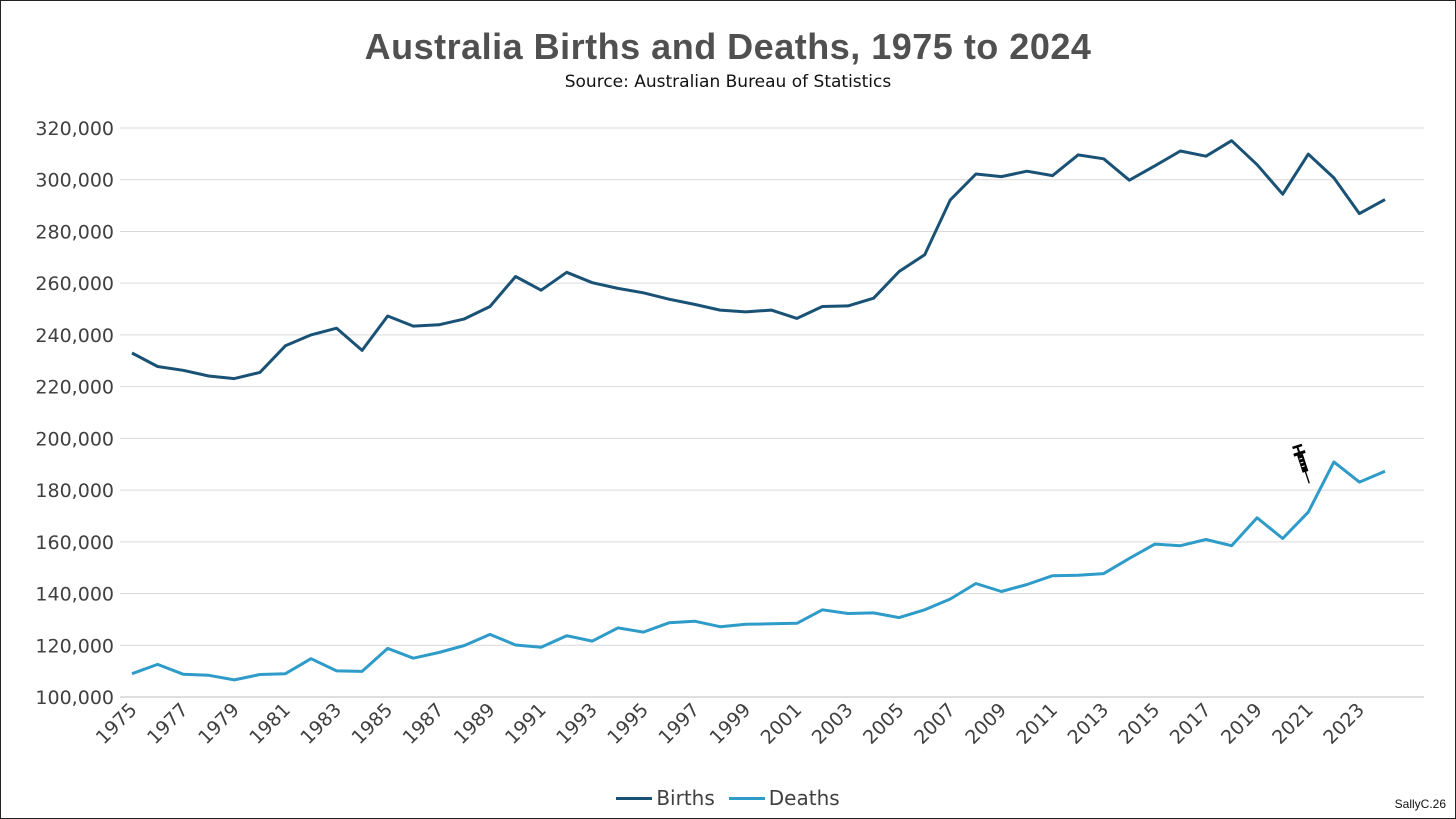  I want to click on x-tick-label: 1991, so click(526, 724).